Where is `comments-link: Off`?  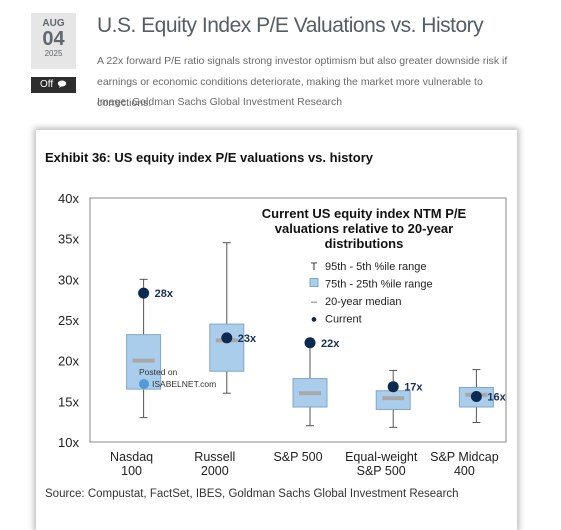 comments-link: Off is located at coordinates (53, 85).